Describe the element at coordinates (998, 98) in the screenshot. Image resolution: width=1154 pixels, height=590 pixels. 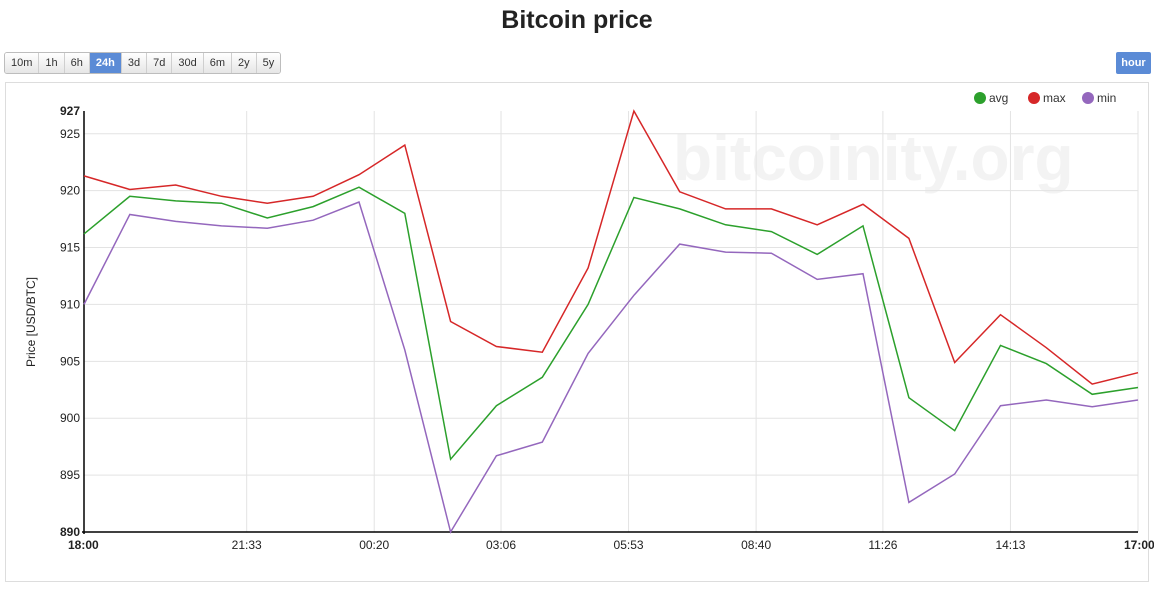
I see `legend-label-avg: avg` at that location.